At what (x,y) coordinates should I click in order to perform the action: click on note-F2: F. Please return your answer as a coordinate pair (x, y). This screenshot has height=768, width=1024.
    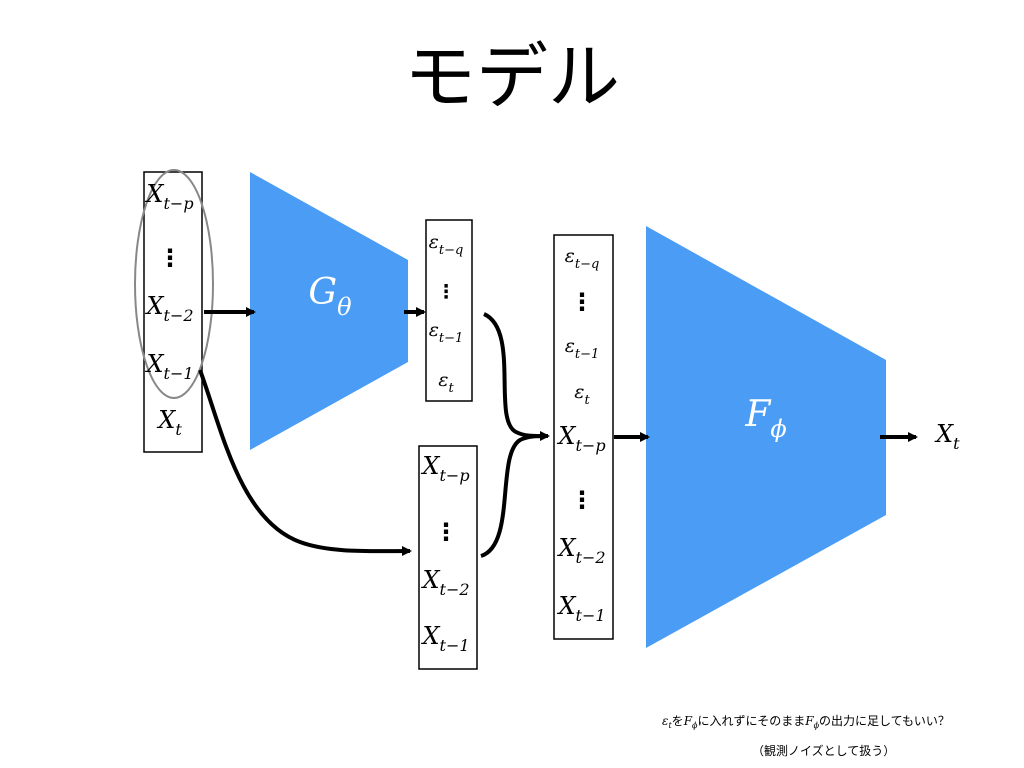
    Looking at the image, I should click on (809, 721).